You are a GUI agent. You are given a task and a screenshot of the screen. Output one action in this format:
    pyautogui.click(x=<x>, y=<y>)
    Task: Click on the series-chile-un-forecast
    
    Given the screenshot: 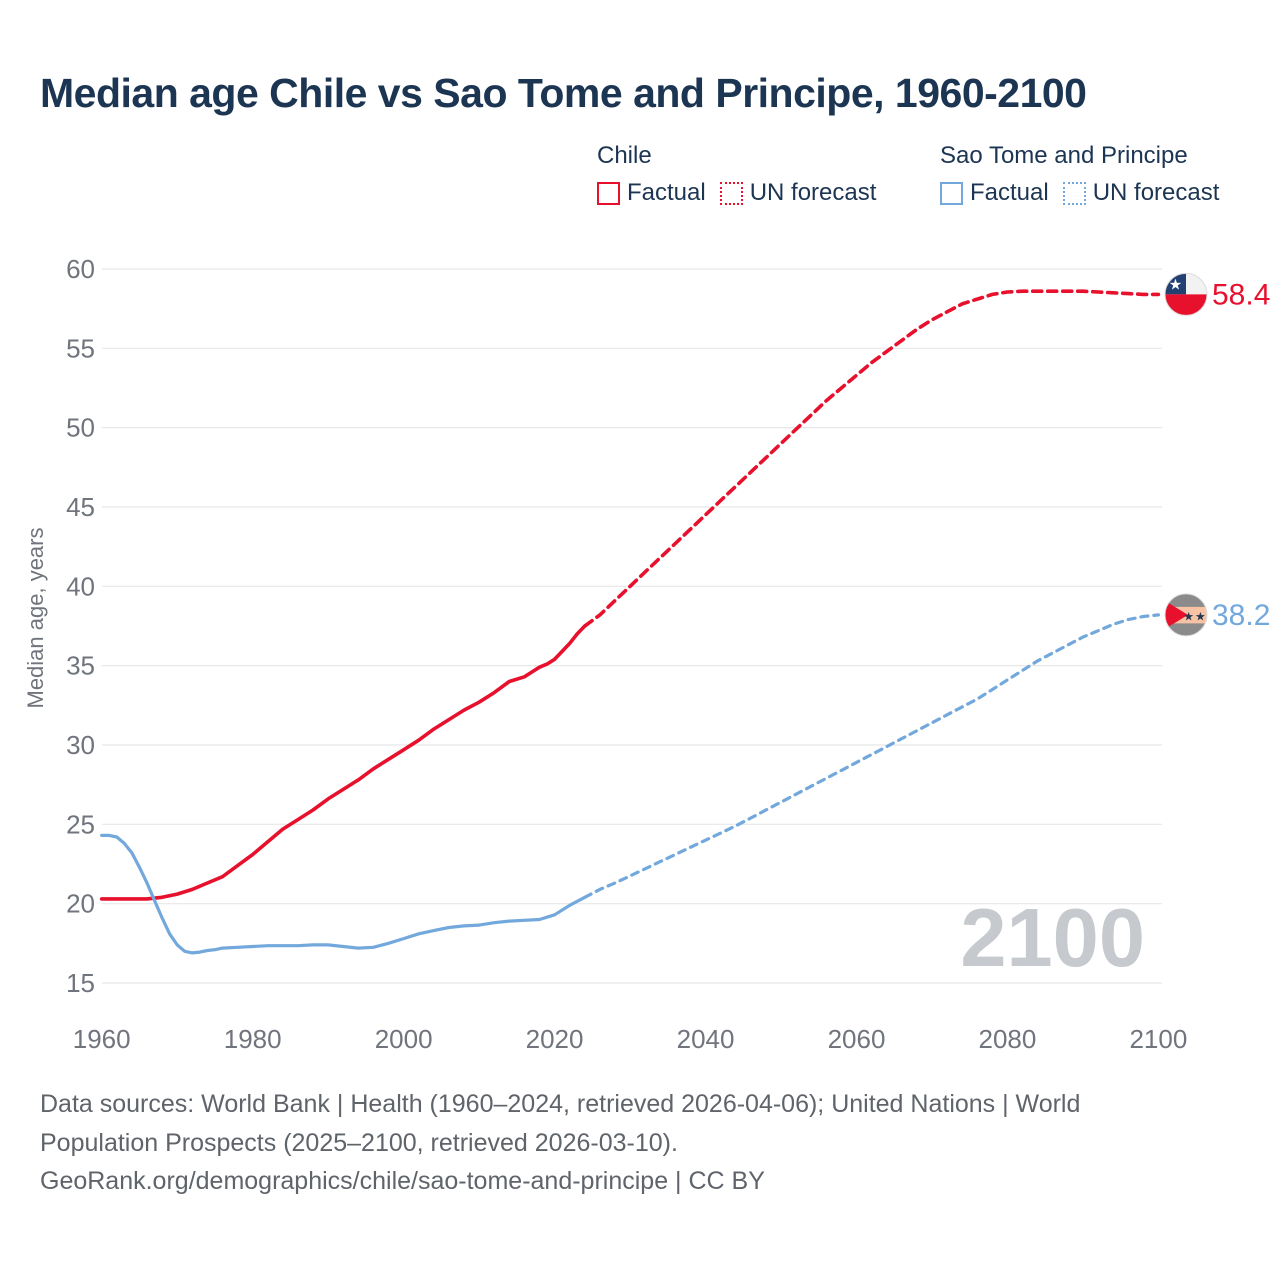 What is the action you would take?
    pyautogui.click(x=872, y=458)
    